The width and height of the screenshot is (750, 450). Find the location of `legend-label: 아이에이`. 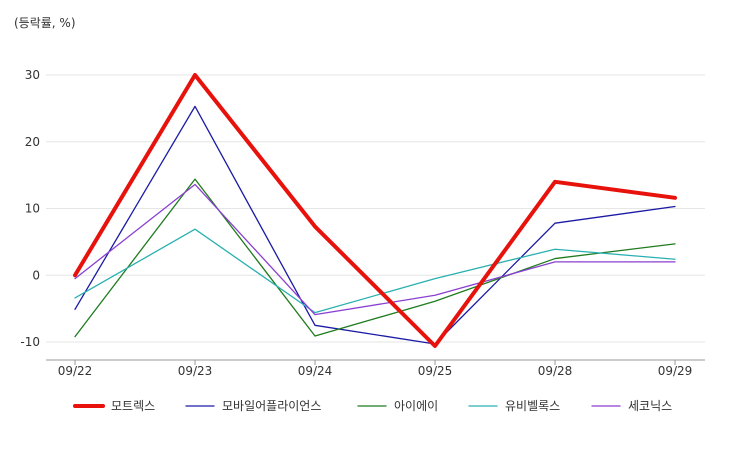

legend-label: 아이에이 is located at coordinates (416, 406).